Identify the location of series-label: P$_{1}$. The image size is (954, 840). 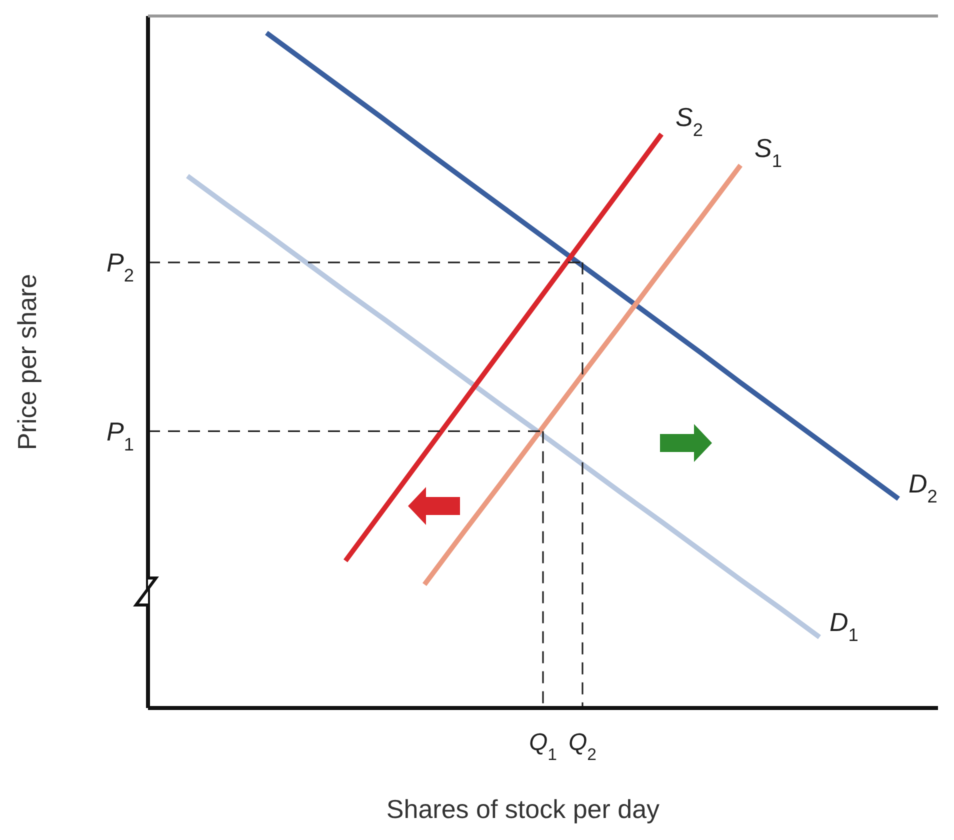
(120, 435).